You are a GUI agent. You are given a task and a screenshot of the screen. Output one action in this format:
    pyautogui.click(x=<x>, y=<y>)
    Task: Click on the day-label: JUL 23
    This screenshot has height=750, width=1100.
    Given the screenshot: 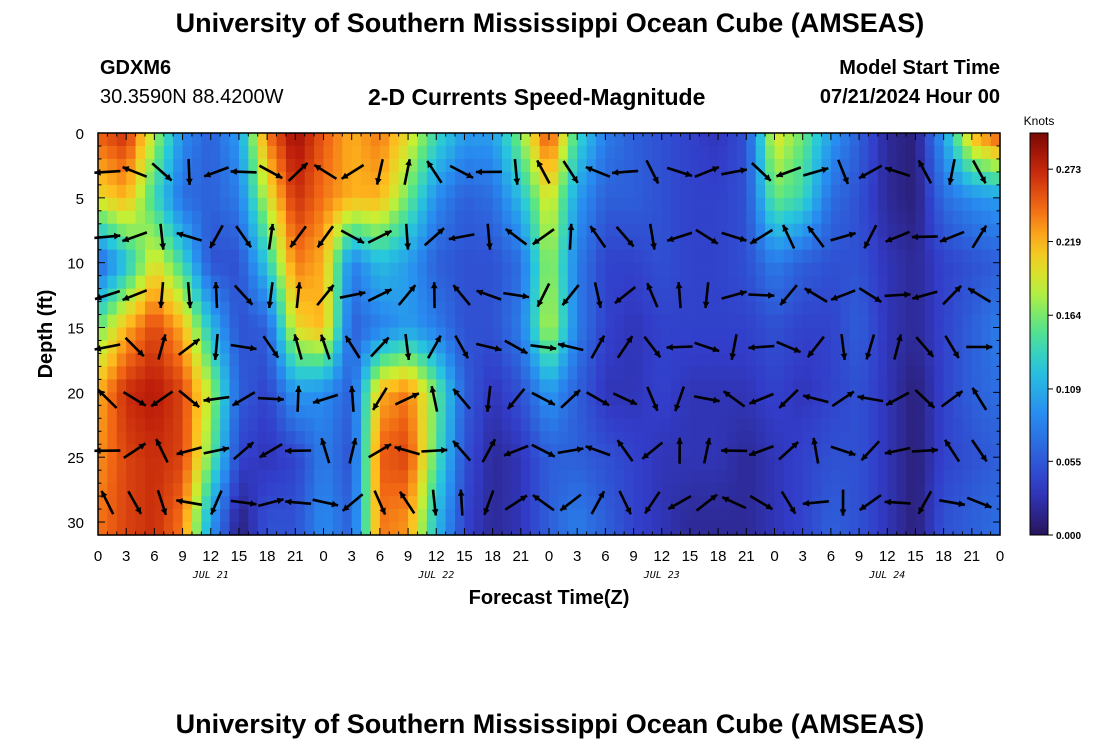 What is the action you would take?
    pyautogui.click(x=661, y=575)
    